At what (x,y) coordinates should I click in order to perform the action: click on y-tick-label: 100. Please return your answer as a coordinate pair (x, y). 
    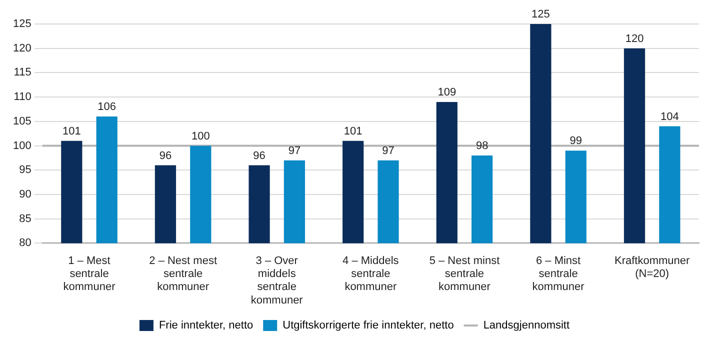
    Looking at the image, I should click on (22, 146).